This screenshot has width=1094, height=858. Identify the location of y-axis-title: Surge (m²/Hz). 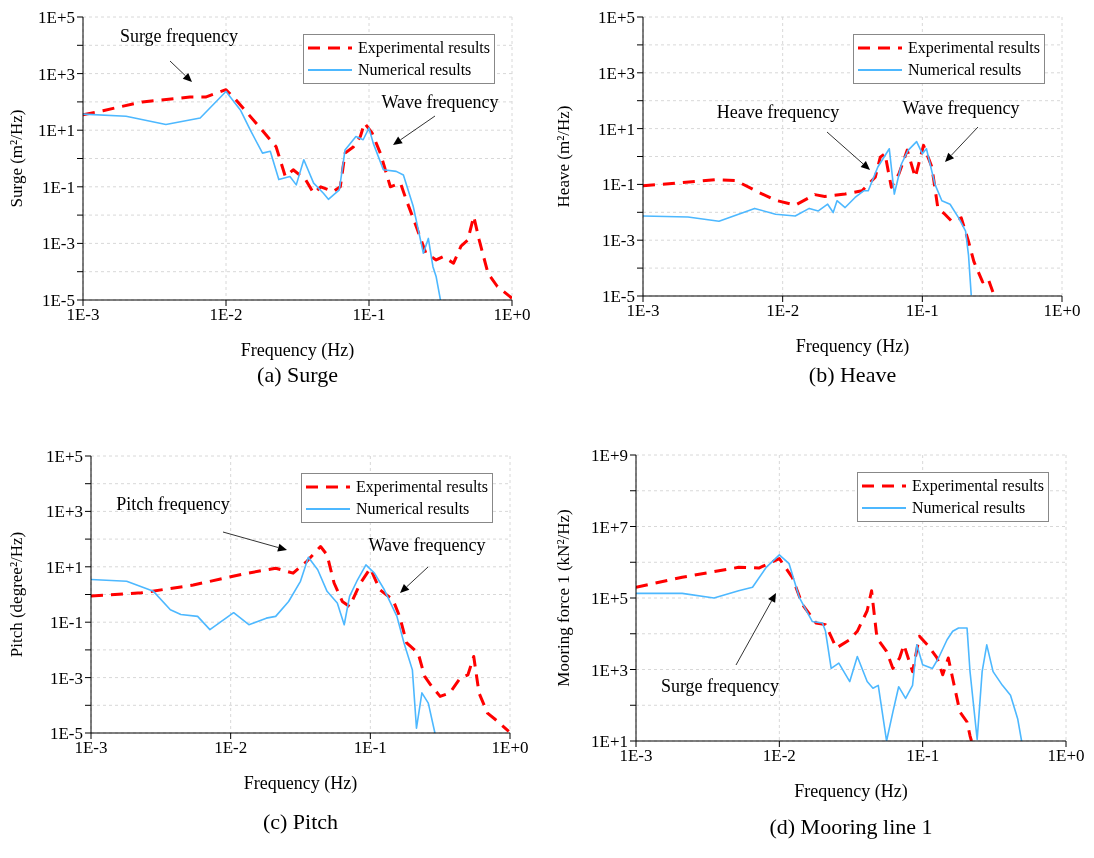
(16, 158).